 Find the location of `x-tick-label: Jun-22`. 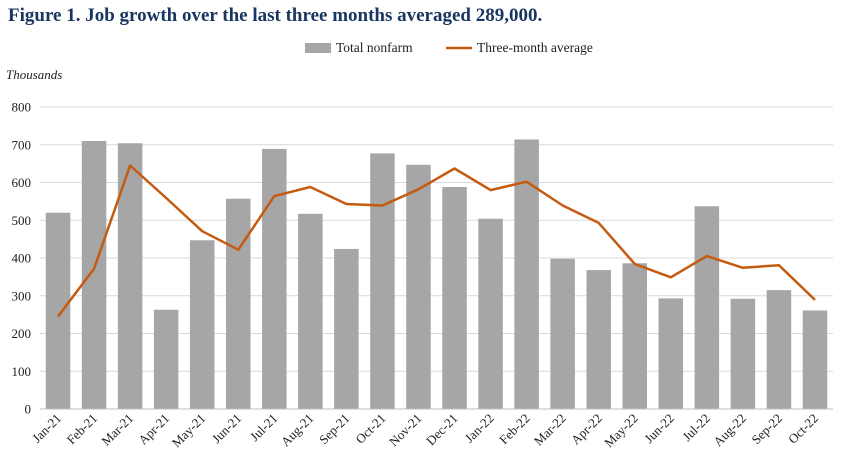

x-tick-label: Jun-22 is located at coordinates (659, 429).